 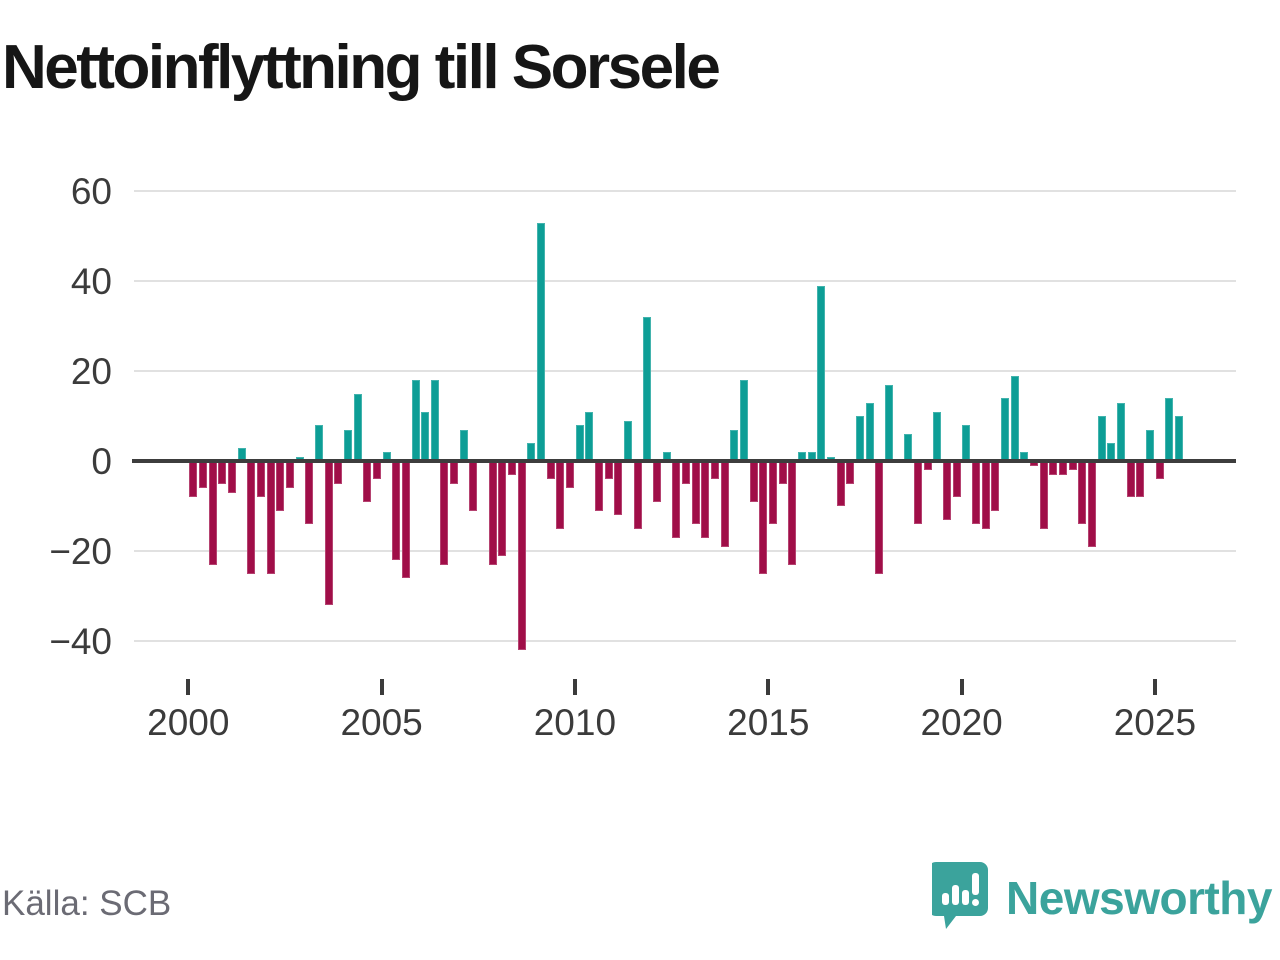 What do you see at coordinates (367, 481) in the screenshot?
I see `bar-2004Q3` at bounding box center [367, 481].